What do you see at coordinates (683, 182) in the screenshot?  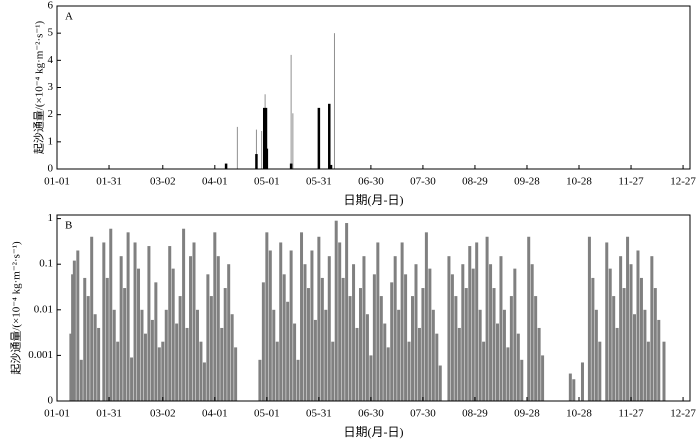 I see `x-tick-label: 12-27` at bounding box center [683, 182].